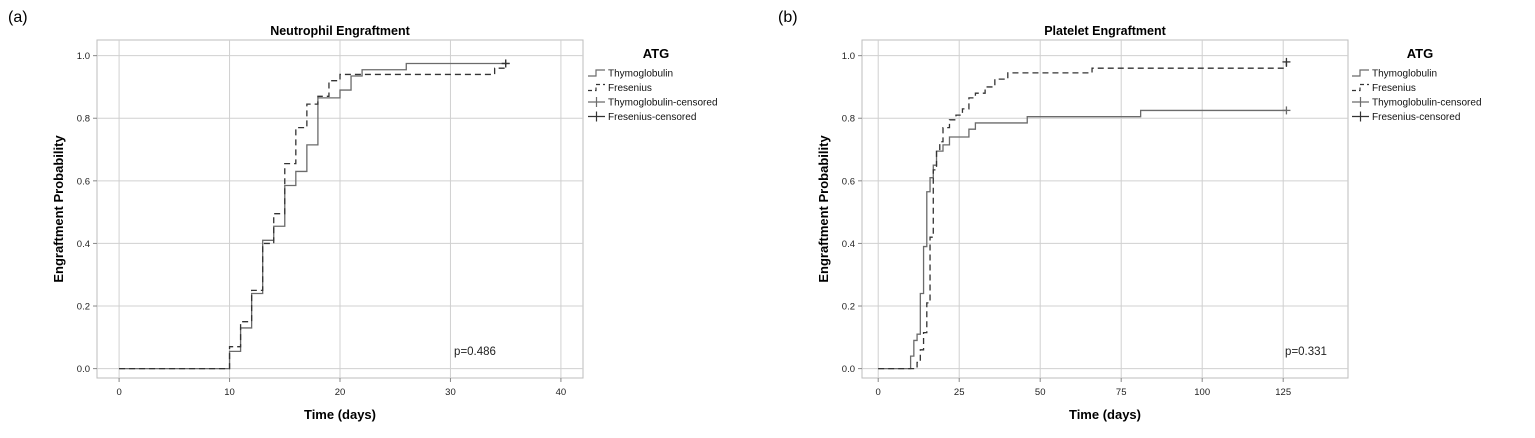 Image resolution: width=1535 pixels, height=438 pixels. Describe the element at coordinates (788, 17) in the screenshot. I see `panel-label: (b)` at that location.